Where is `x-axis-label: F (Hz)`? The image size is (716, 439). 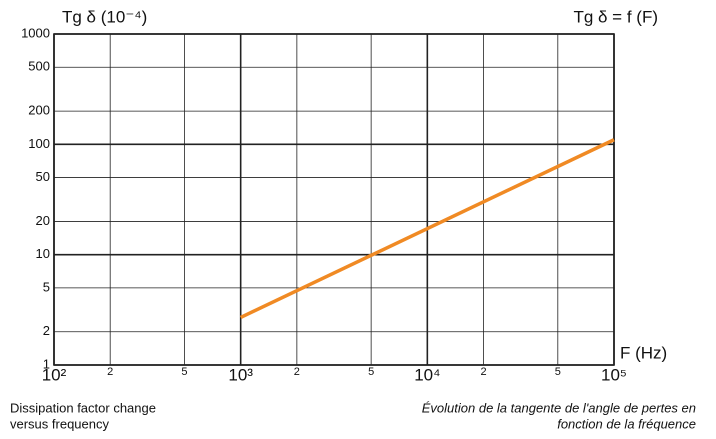
x-axis-label: F (Hz) is located at coordinates (643, 352).